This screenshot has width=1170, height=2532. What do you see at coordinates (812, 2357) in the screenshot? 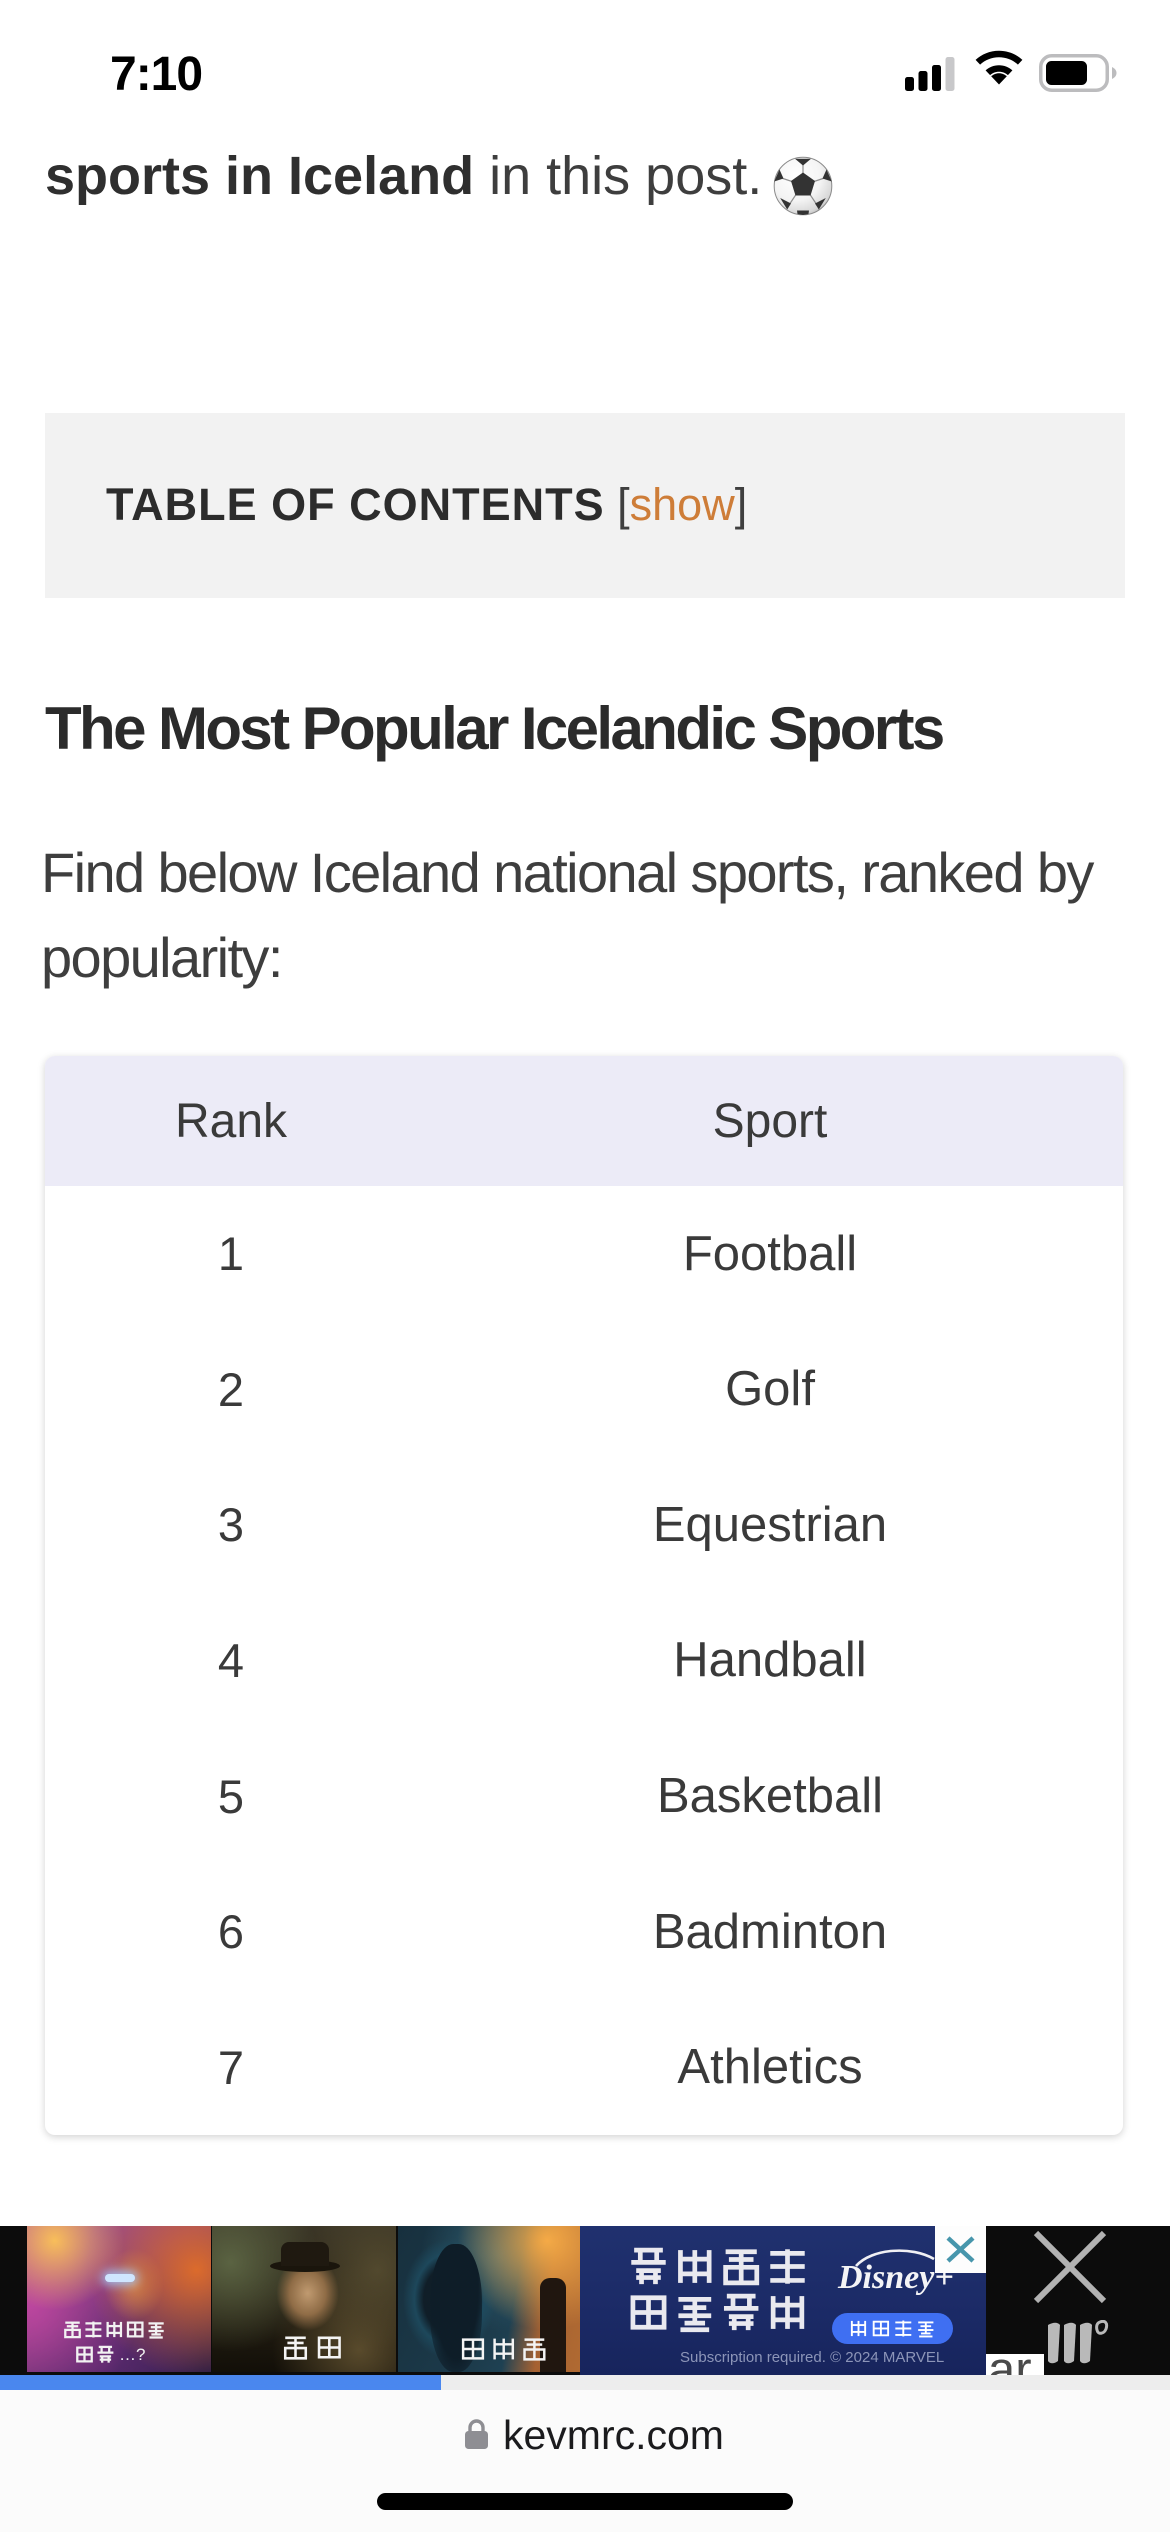
I see `svg-text:Subscription required. © 2024: Subscription required. © 2024 MARVEL` at bounding box center [812, 2357].